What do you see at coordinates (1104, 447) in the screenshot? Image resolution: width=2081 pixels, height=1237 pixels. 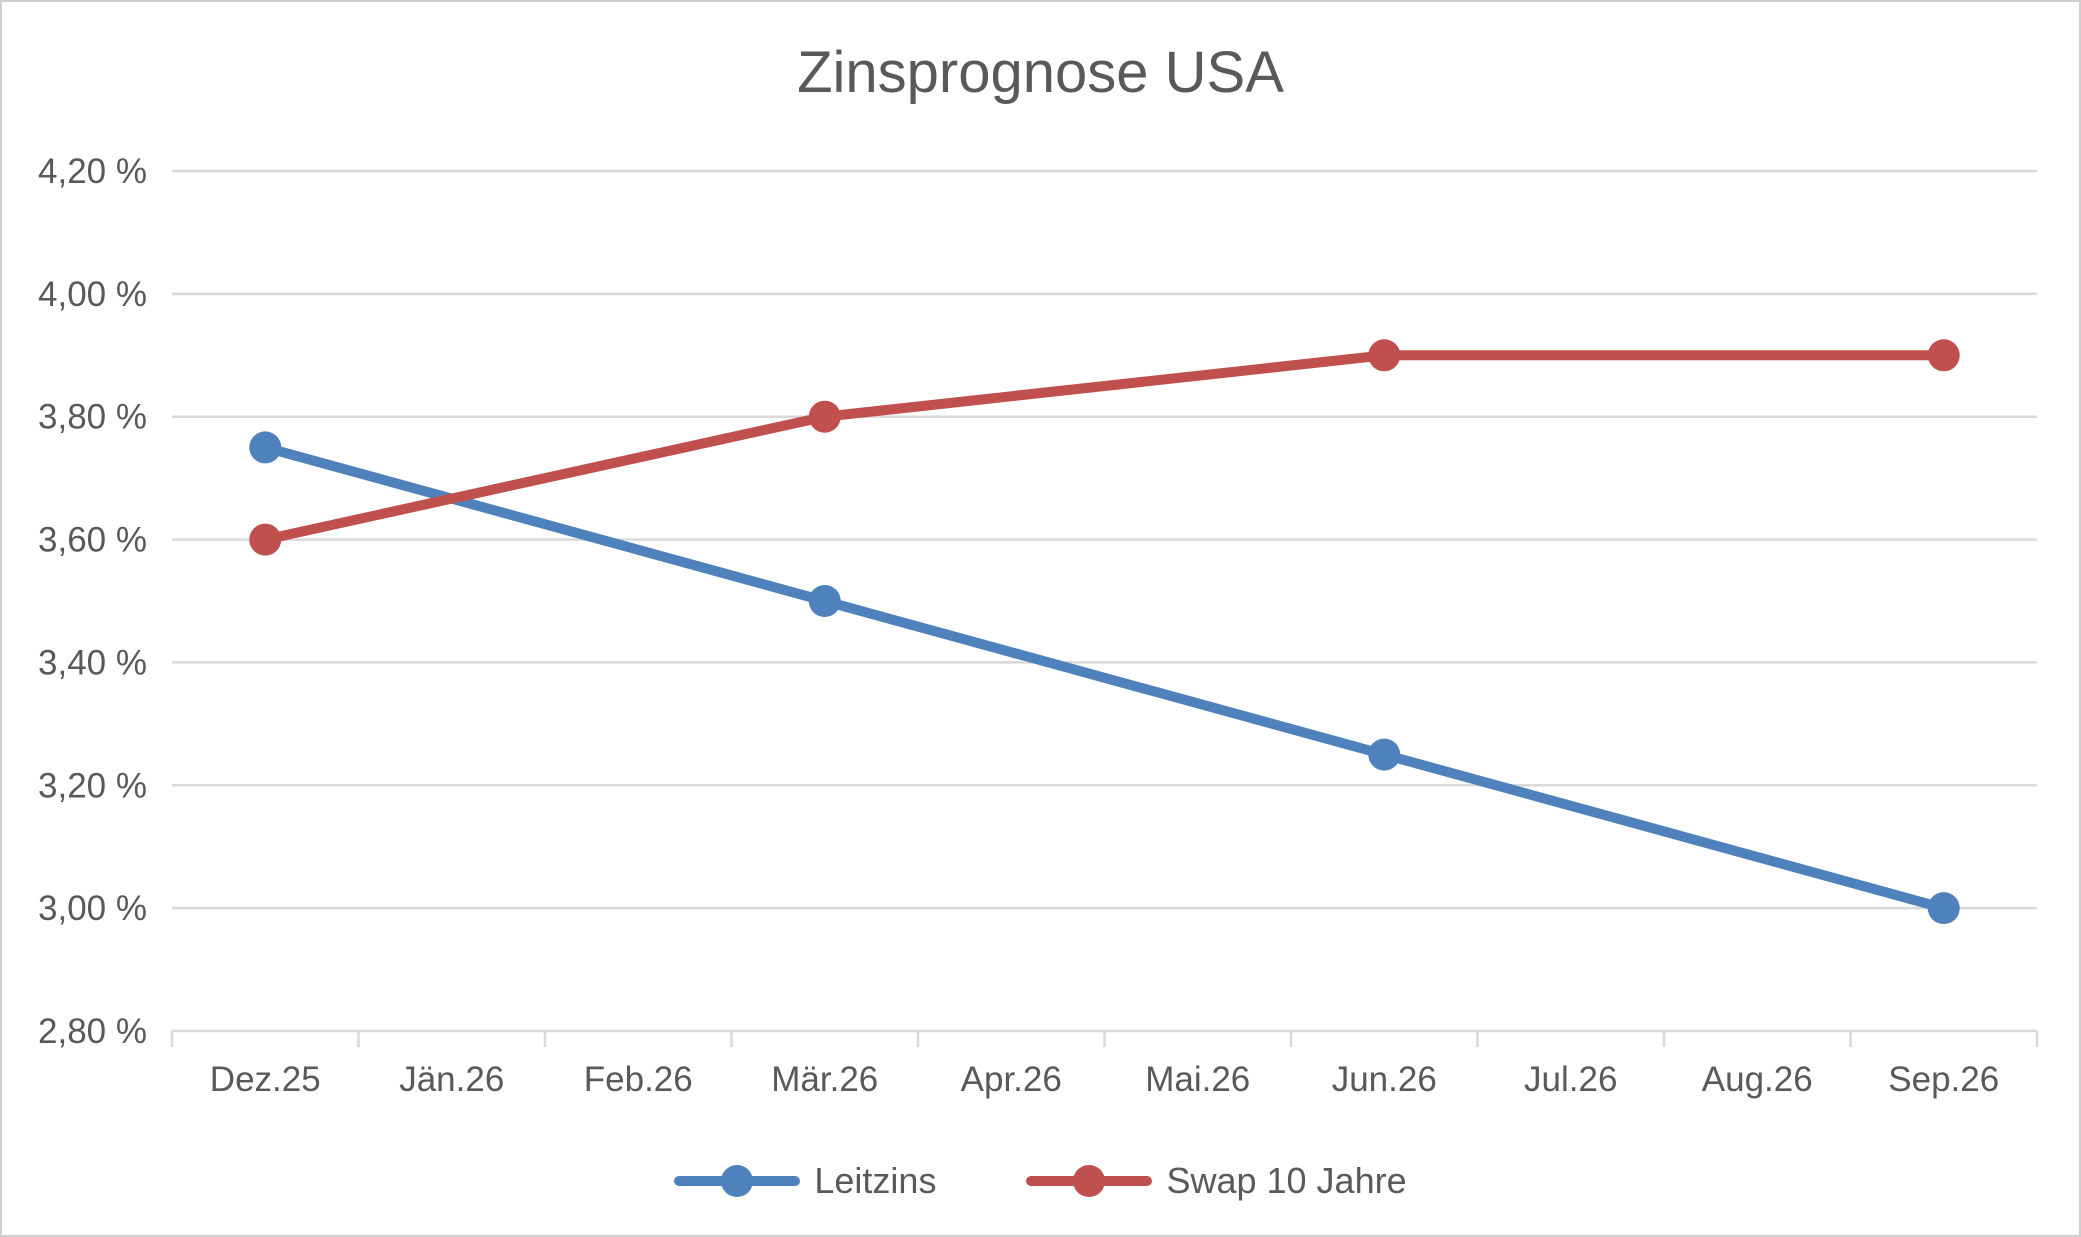 I see `series-line-swap-10-jahre` at bounding box center [1104, 447].